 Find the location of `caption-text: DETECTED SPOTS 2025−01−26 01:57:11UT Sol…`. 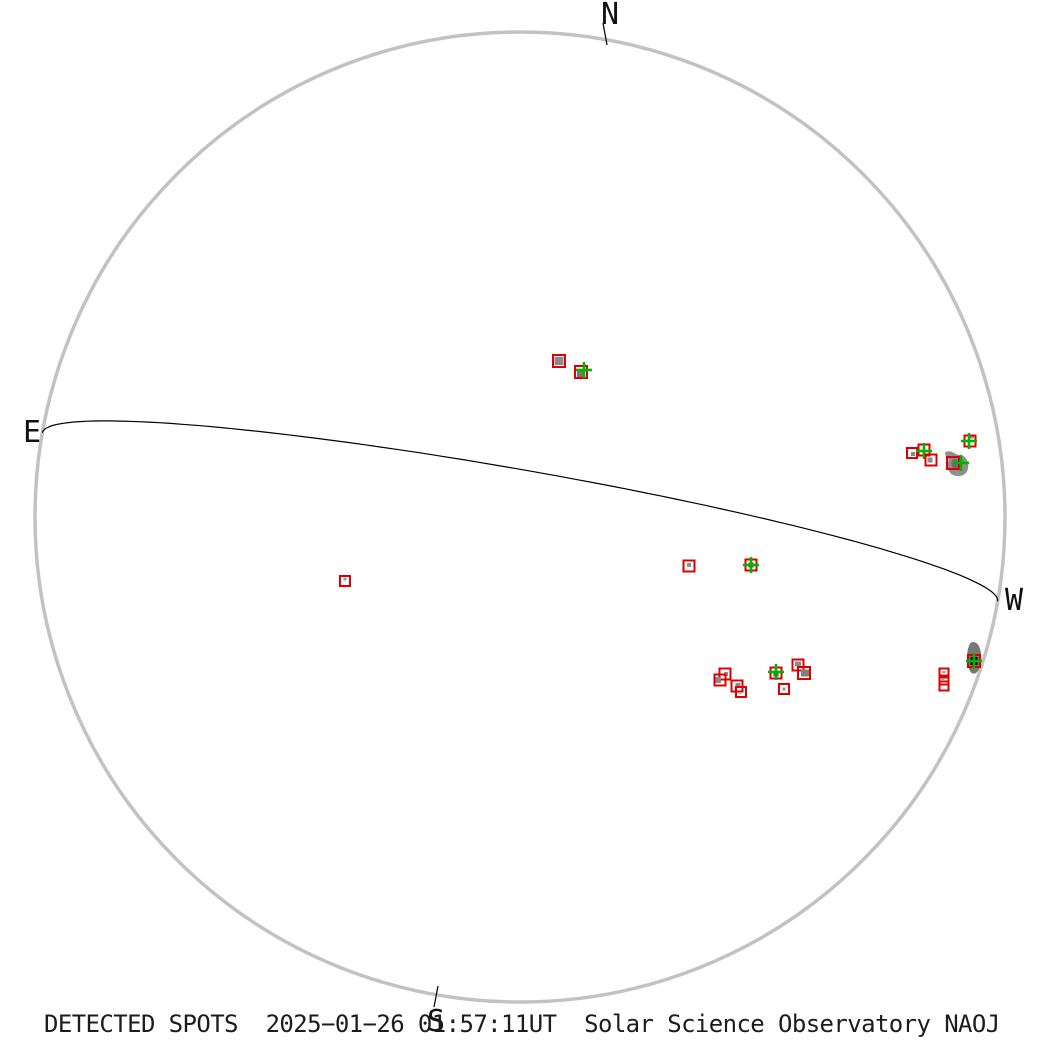

caption-text: DETECTED SPOTS 2025−01−26 01:57:11UT Sol… is located at coordinates (522, 1024).